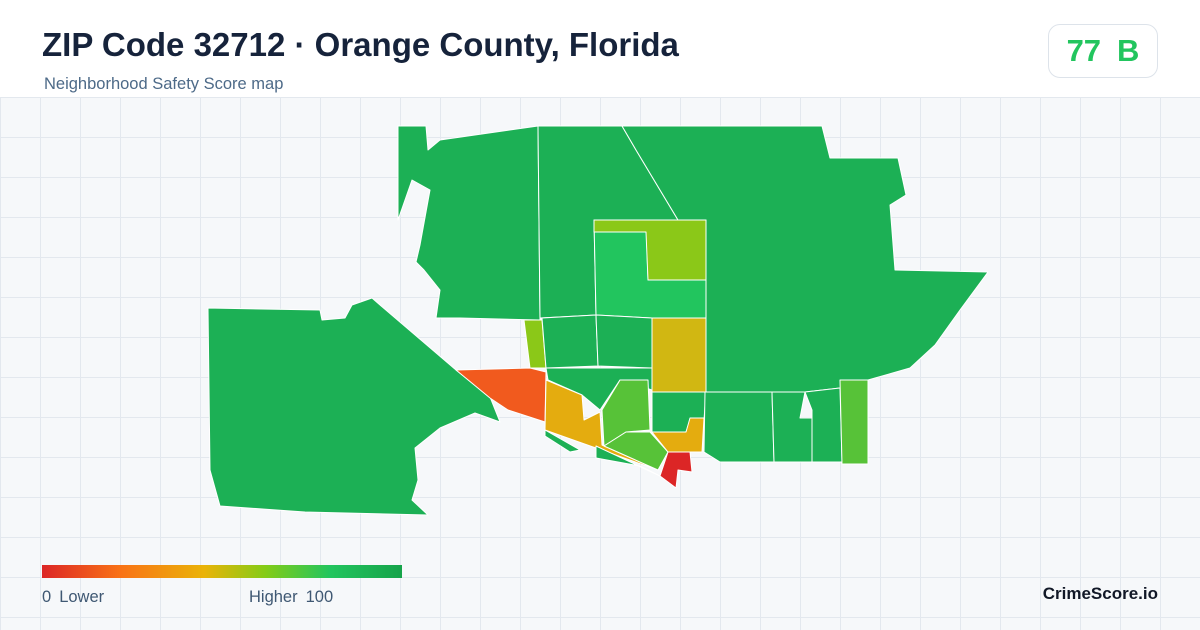 The image size is (1200, 630). Describe the element at coordinates (854, 422) in the screenshot. I see `map-area-east-fair` at that location.